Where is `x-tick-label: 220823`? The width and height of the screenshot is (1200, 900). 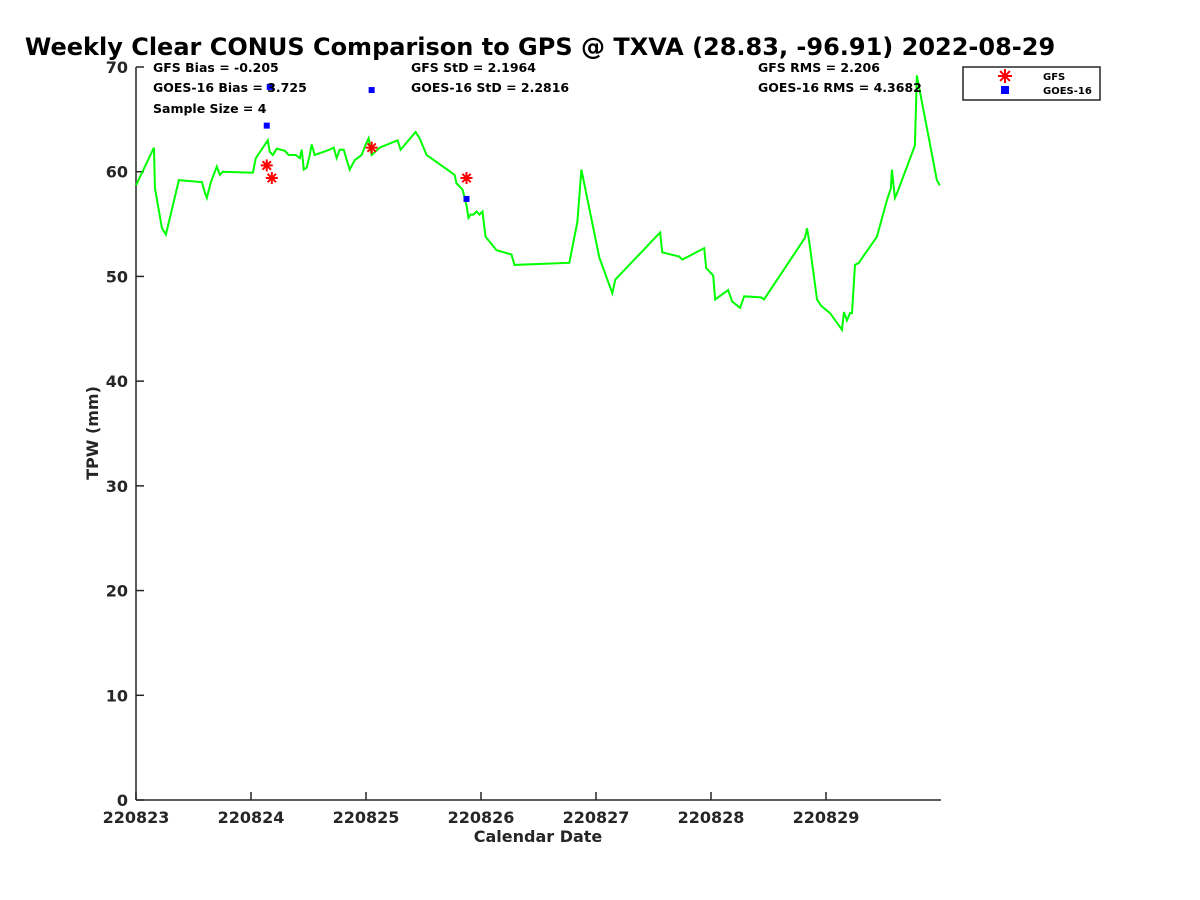 x-tick-label: 220823 is located at coordinates (136, 817).